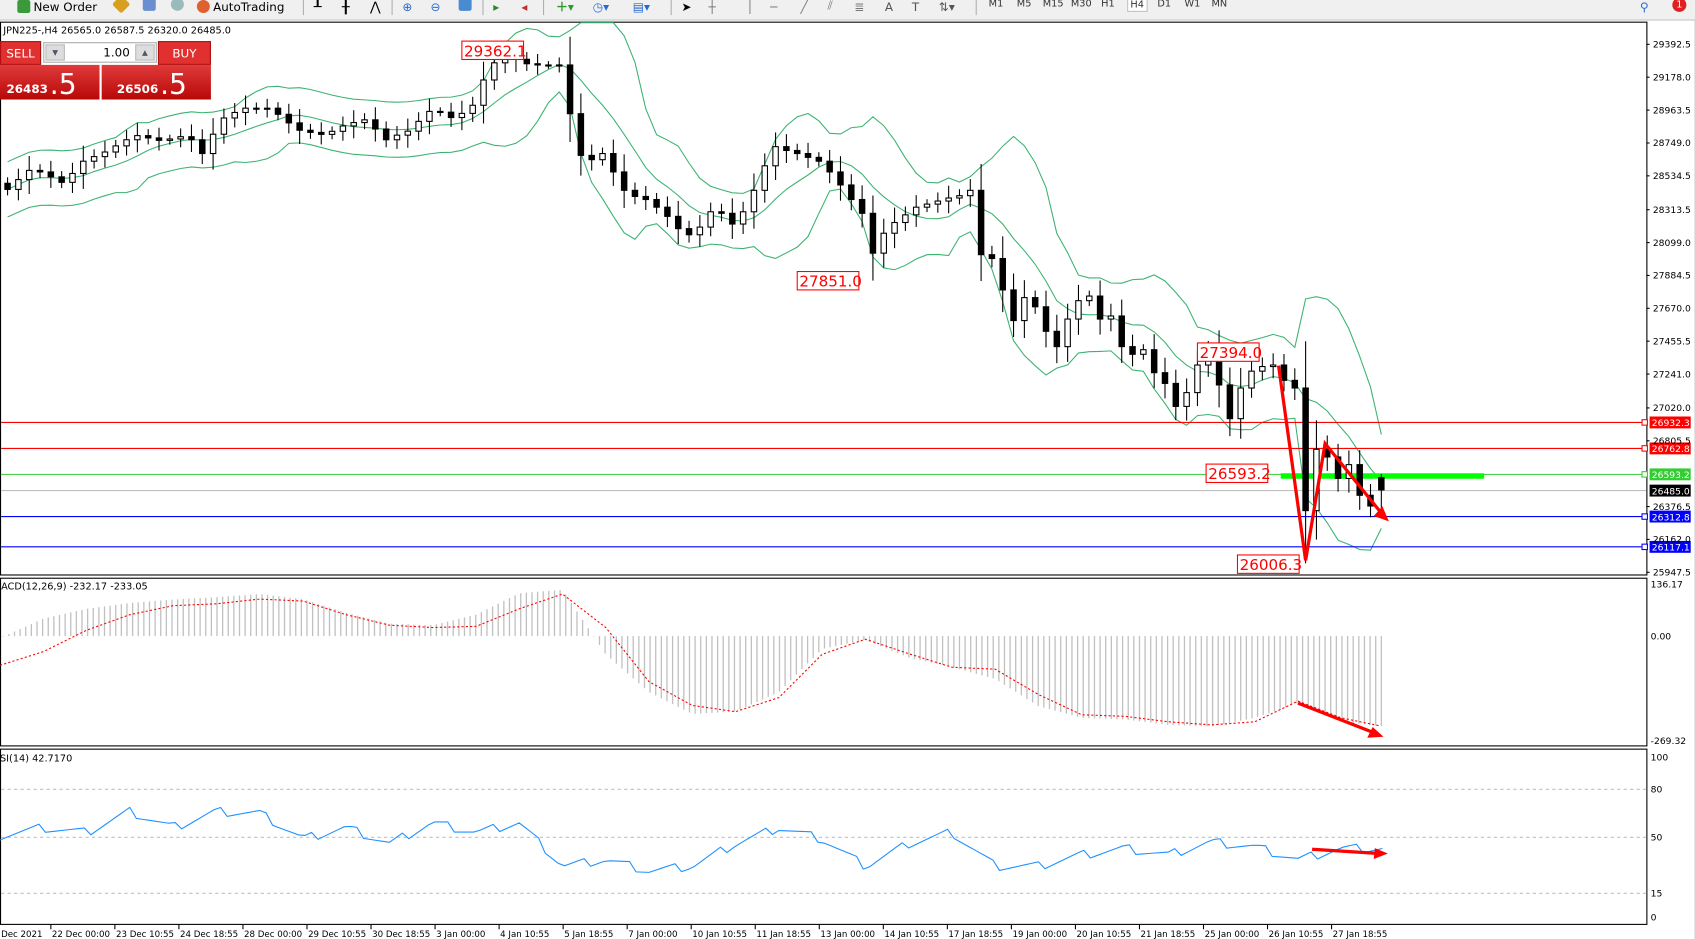 This screenshot has width=1695, height=939. What do you see at coordinates (465, 5) in the screenshot?
I see `tile-windows-icon` at bounding box center [465, 5].